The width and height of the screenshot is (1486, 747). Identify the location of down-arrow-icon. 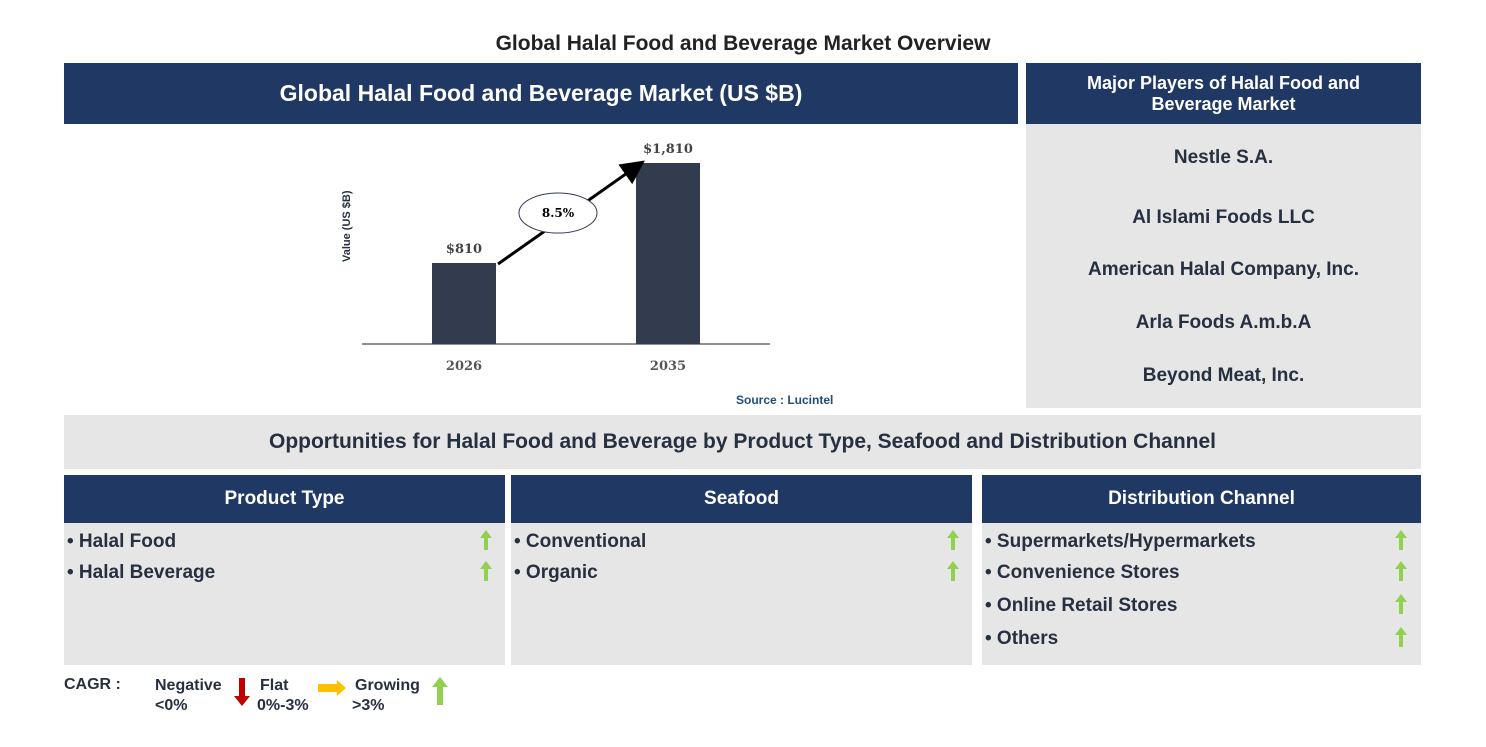
(242, 692).